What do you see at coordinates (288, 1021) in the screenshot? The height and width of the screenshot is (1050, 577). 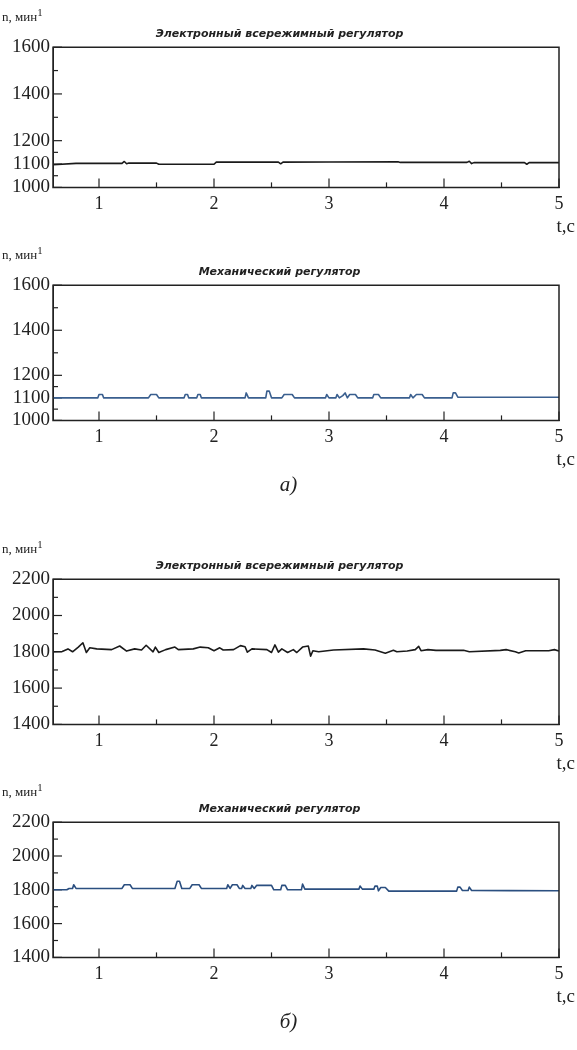 I see `text: б)` at bounding box center [288, 1021].